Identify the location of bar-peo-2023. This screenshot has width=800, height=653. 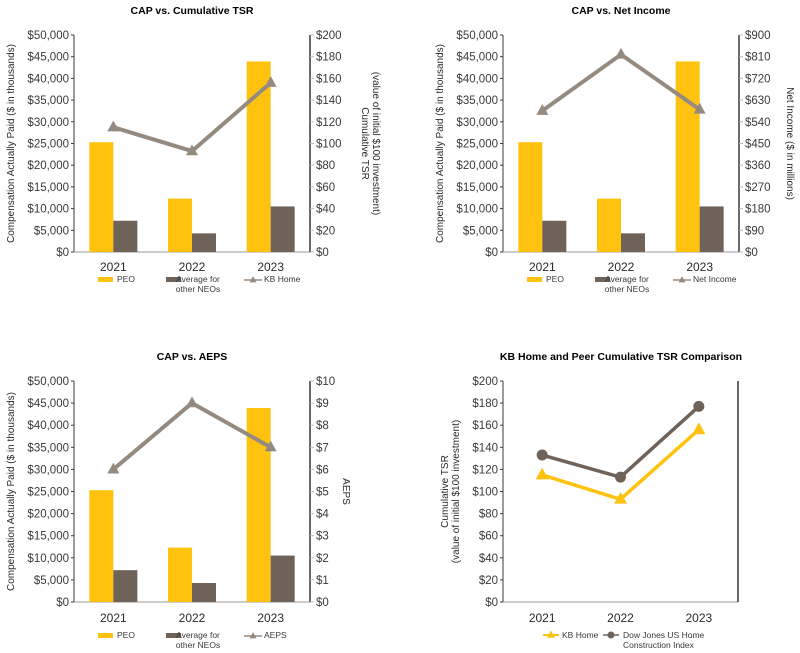
(258, 156).